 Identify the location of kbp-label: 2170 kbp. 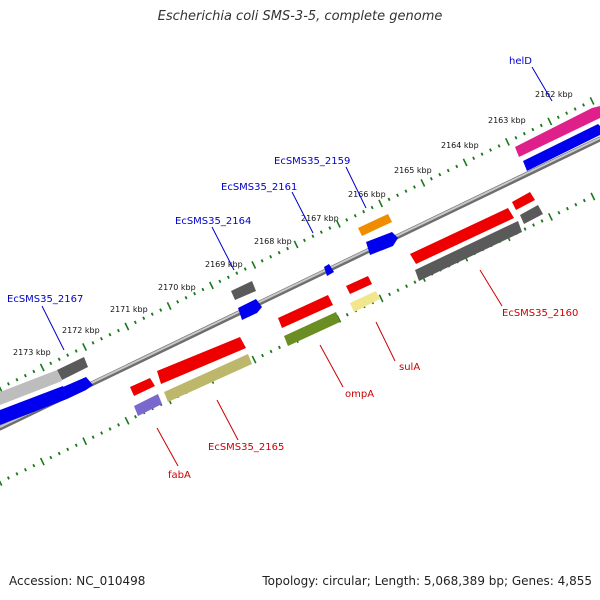
(177, 287).